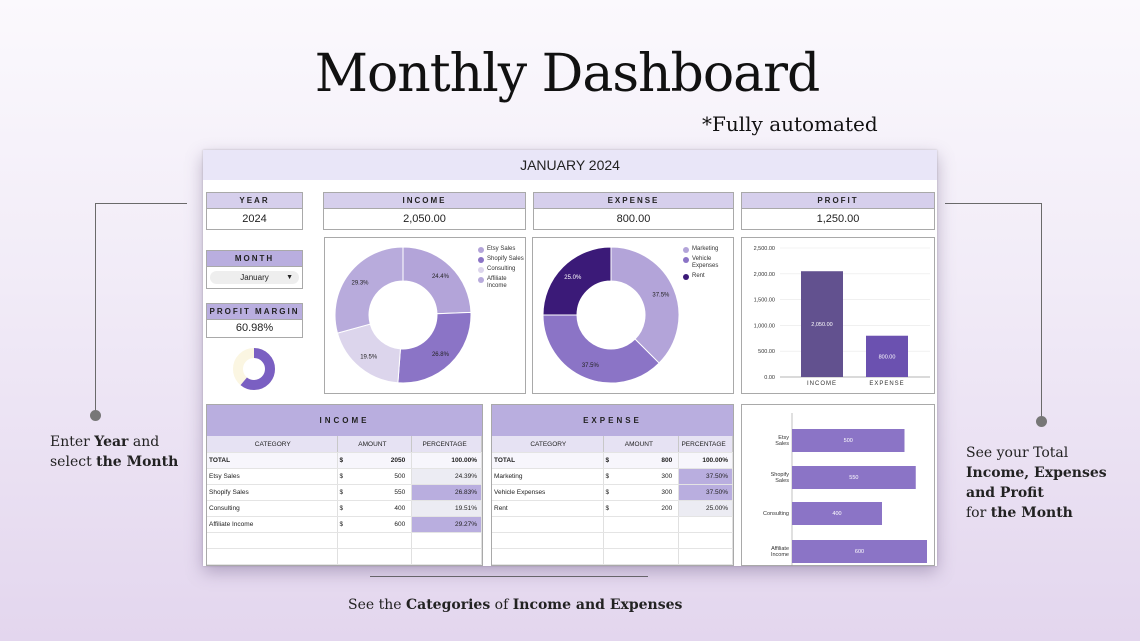 This screenshot has width=1140, height=641. I want to click on amount: 800, so click(667, 460).